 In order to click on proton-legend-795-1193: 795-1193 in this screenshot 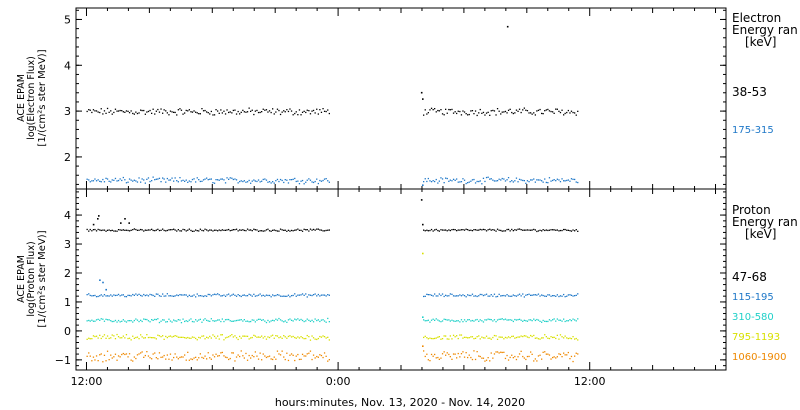, I will do `click(756, 337)`.